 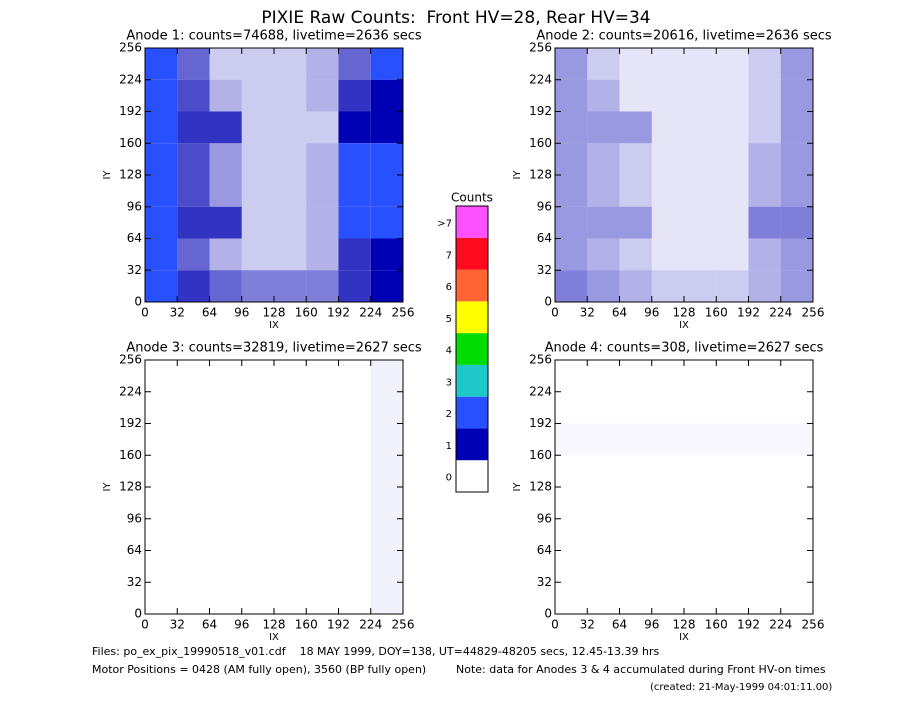 What do you see at coordinates (540, 79) in the screenshot?
I see `y-tick-label: 224` at bounding box center [540, 79].